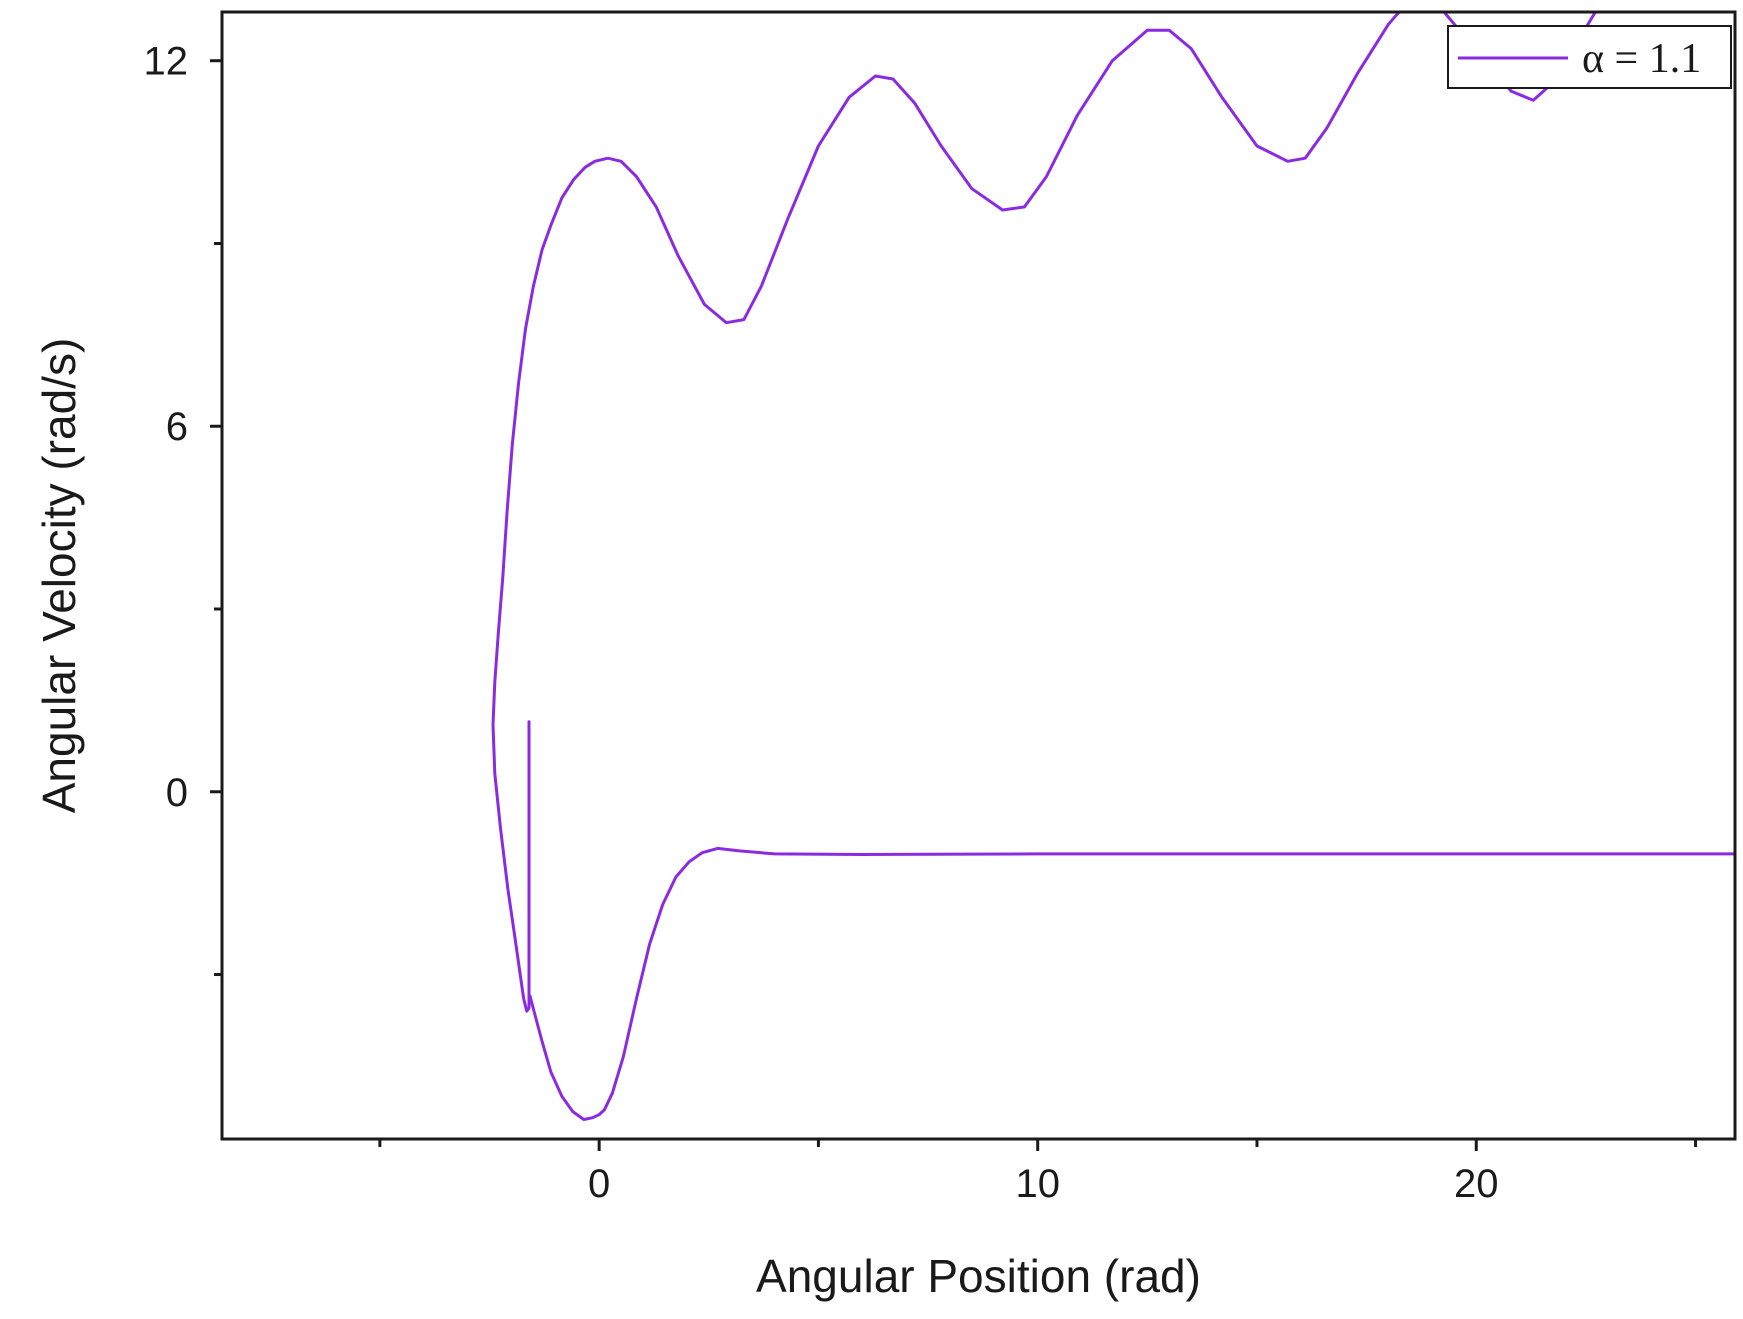  What do you see at coordinates (166, 62) in the screenshot?
I see `y-tick-label: 12` at bounding box center [166, 62].